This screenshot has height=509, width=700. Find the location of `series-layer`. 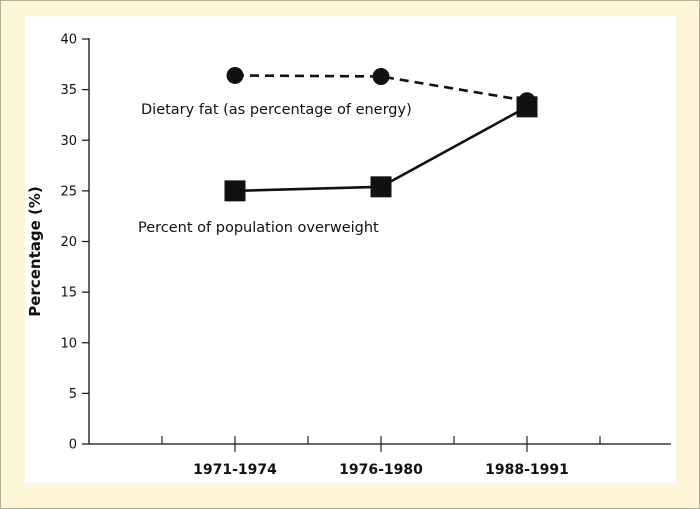

series-layer is located at coordinates (381, 134).